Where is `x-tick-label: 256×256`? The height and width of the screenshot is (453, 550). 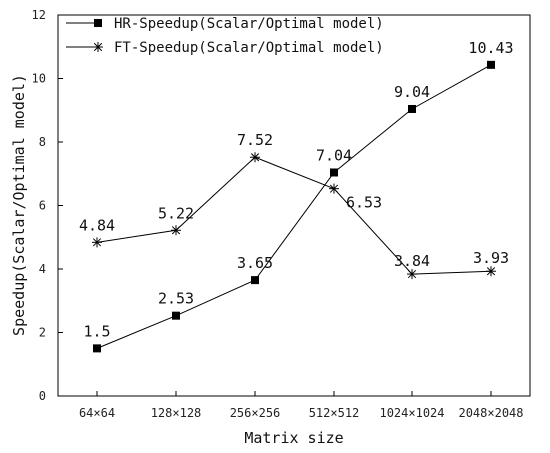
x-tick-label: 256×256 is located at coordinates (255, 413).